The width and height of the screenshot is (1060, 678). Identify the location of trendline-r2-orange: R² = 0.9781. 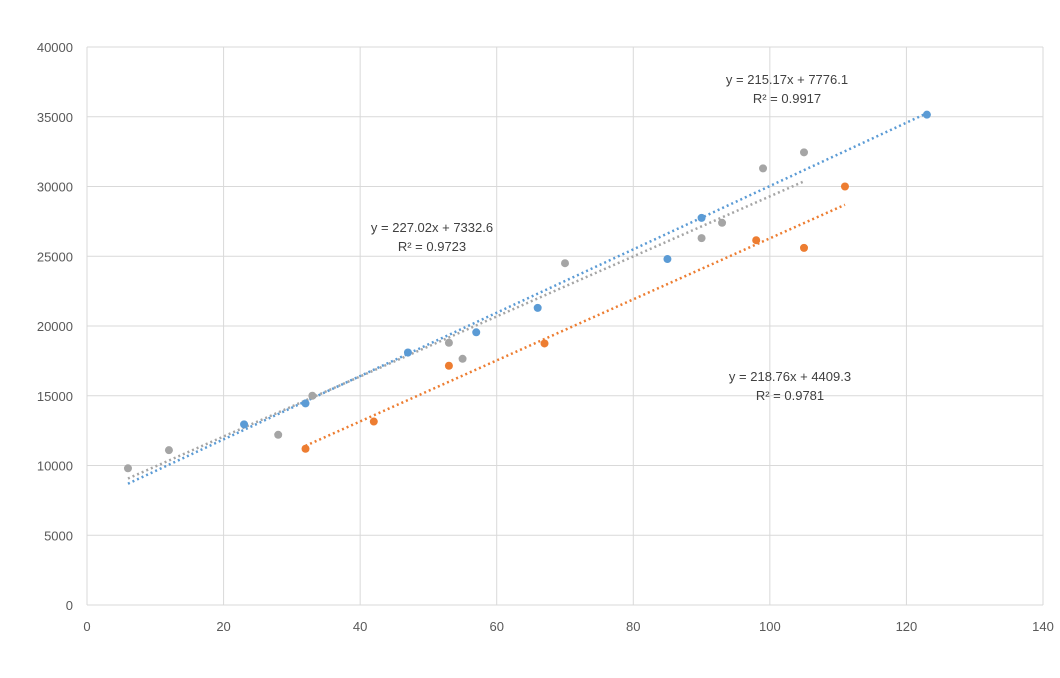
(790, 395).